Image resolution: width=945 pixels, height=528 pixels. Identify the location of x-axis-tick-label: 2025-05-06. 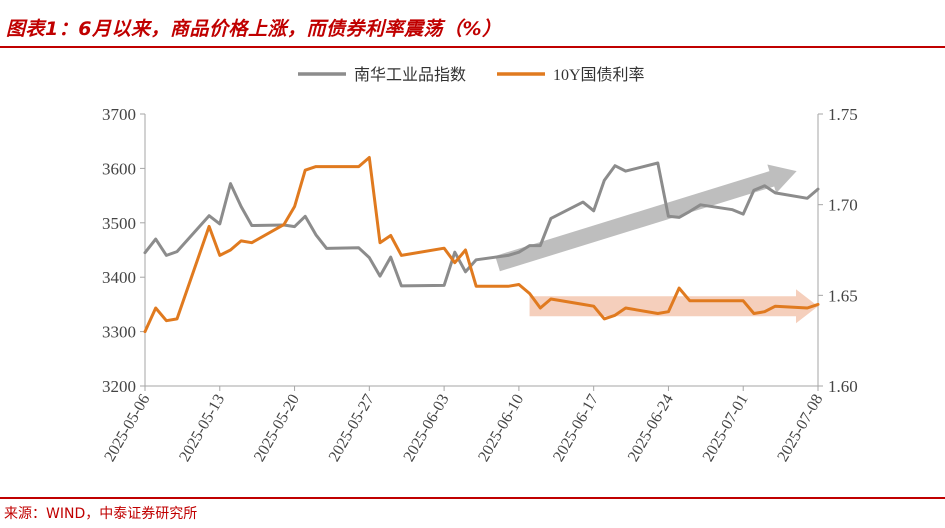
(127, 428).